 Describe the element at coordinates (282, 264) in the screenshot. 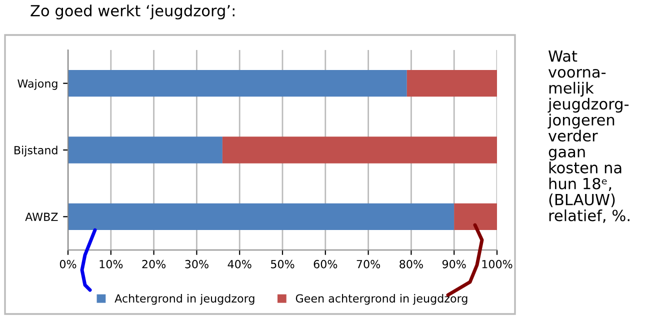

I see `x-tick-label: 50%` at that location.